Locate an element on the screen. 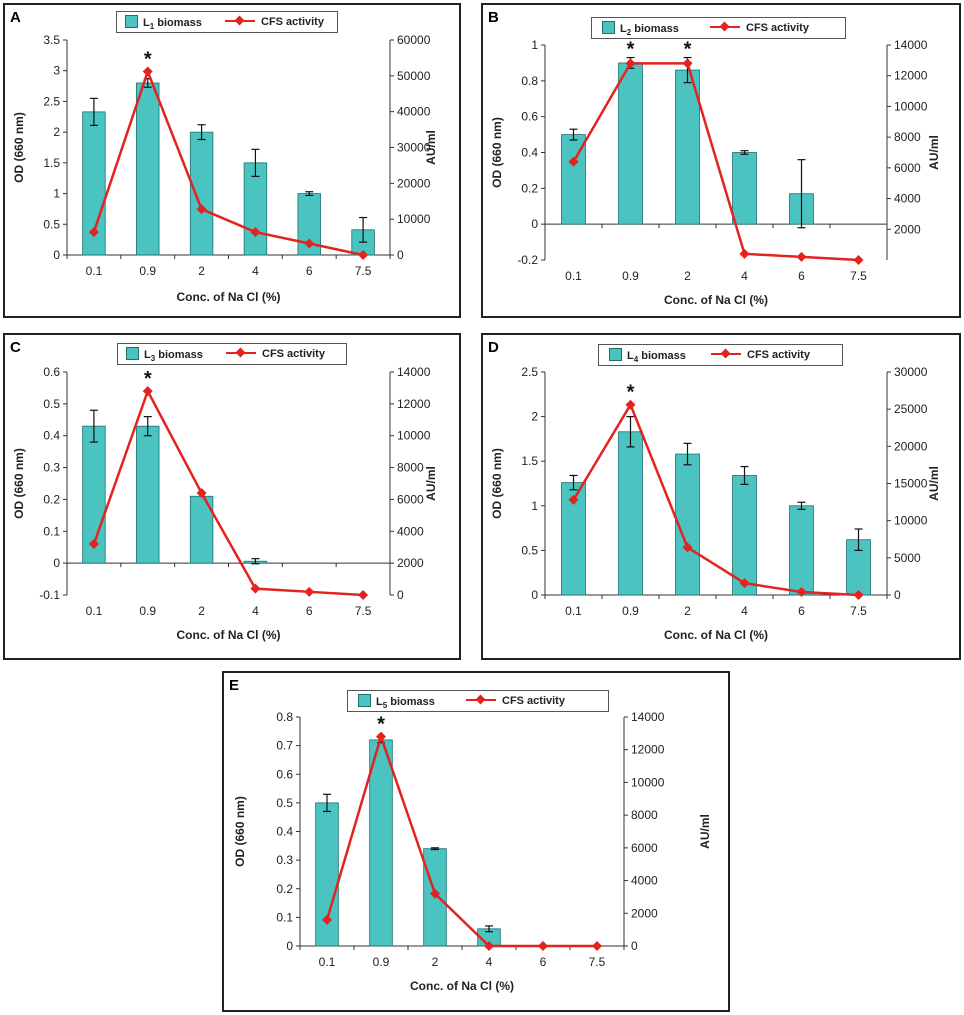 Image resolution: width=964 pixels, height=1015 pixels. y-tick-label: 1.5 is located at coordinates (529, 461).